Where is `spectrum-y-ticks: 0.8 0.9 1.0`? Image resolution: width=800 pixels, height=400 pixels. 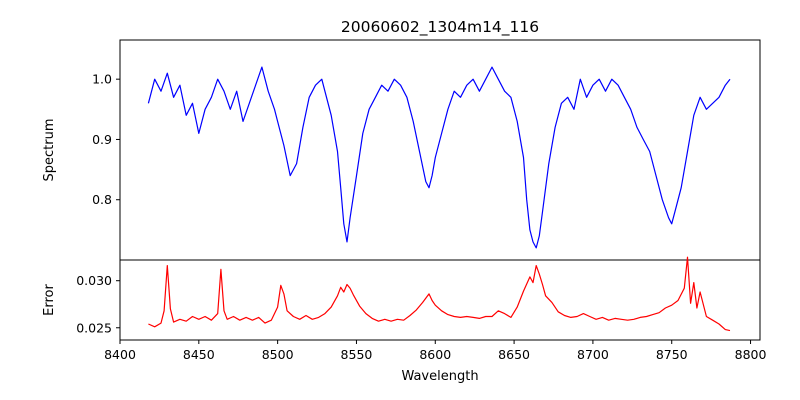
spectrum-y-ticks: 0.8 0.9 1.0 is located at coordinates (106, 139).